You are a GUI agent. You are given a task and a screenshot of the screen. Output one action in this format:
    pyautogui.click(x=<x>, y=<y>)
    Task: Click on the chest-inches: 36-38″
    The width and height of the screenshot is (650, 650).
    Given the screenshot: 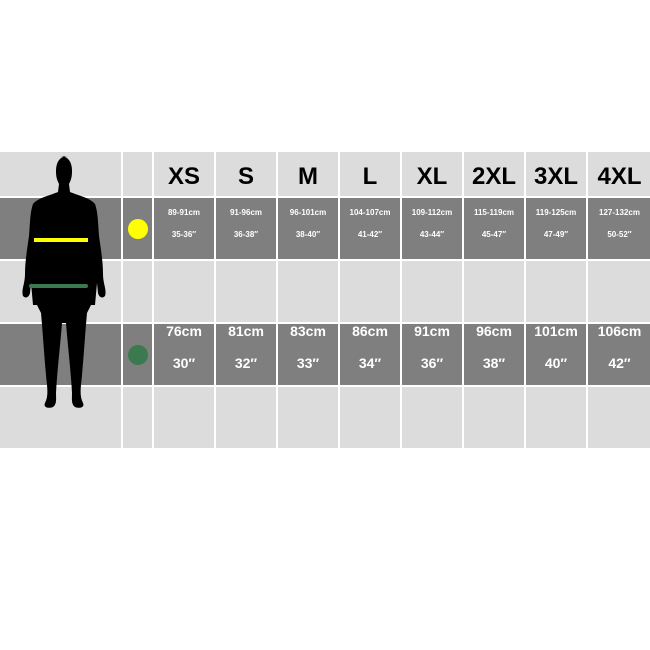 What is the action you would take?
    pyautogui.click(x=246, y=234)
    